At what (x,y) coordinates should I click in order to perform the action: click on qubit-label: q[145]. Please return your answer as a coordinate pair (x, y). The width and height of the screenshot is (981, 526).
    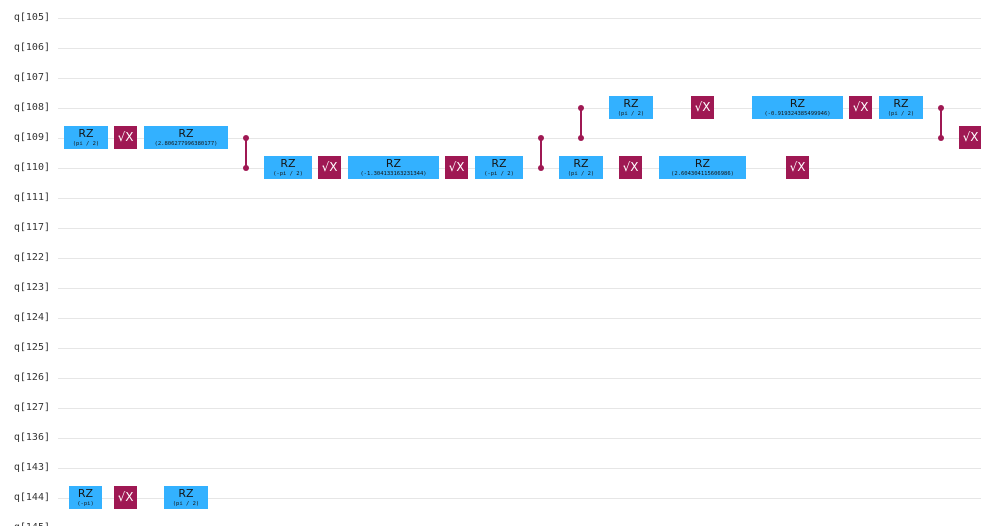
    Looking at the image, I should click on (25, 524).